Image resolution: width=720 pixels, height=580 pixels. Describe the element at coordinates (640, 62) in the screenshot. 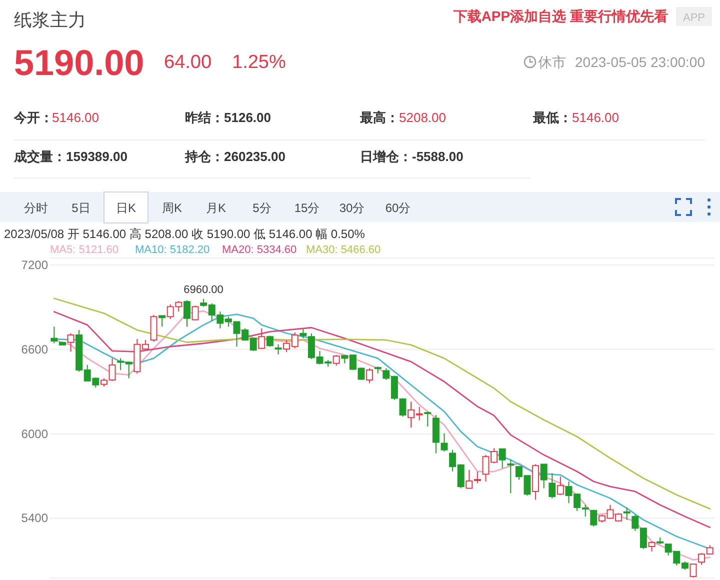

I see `text: 2023-05-05 23:00:00` at that location.